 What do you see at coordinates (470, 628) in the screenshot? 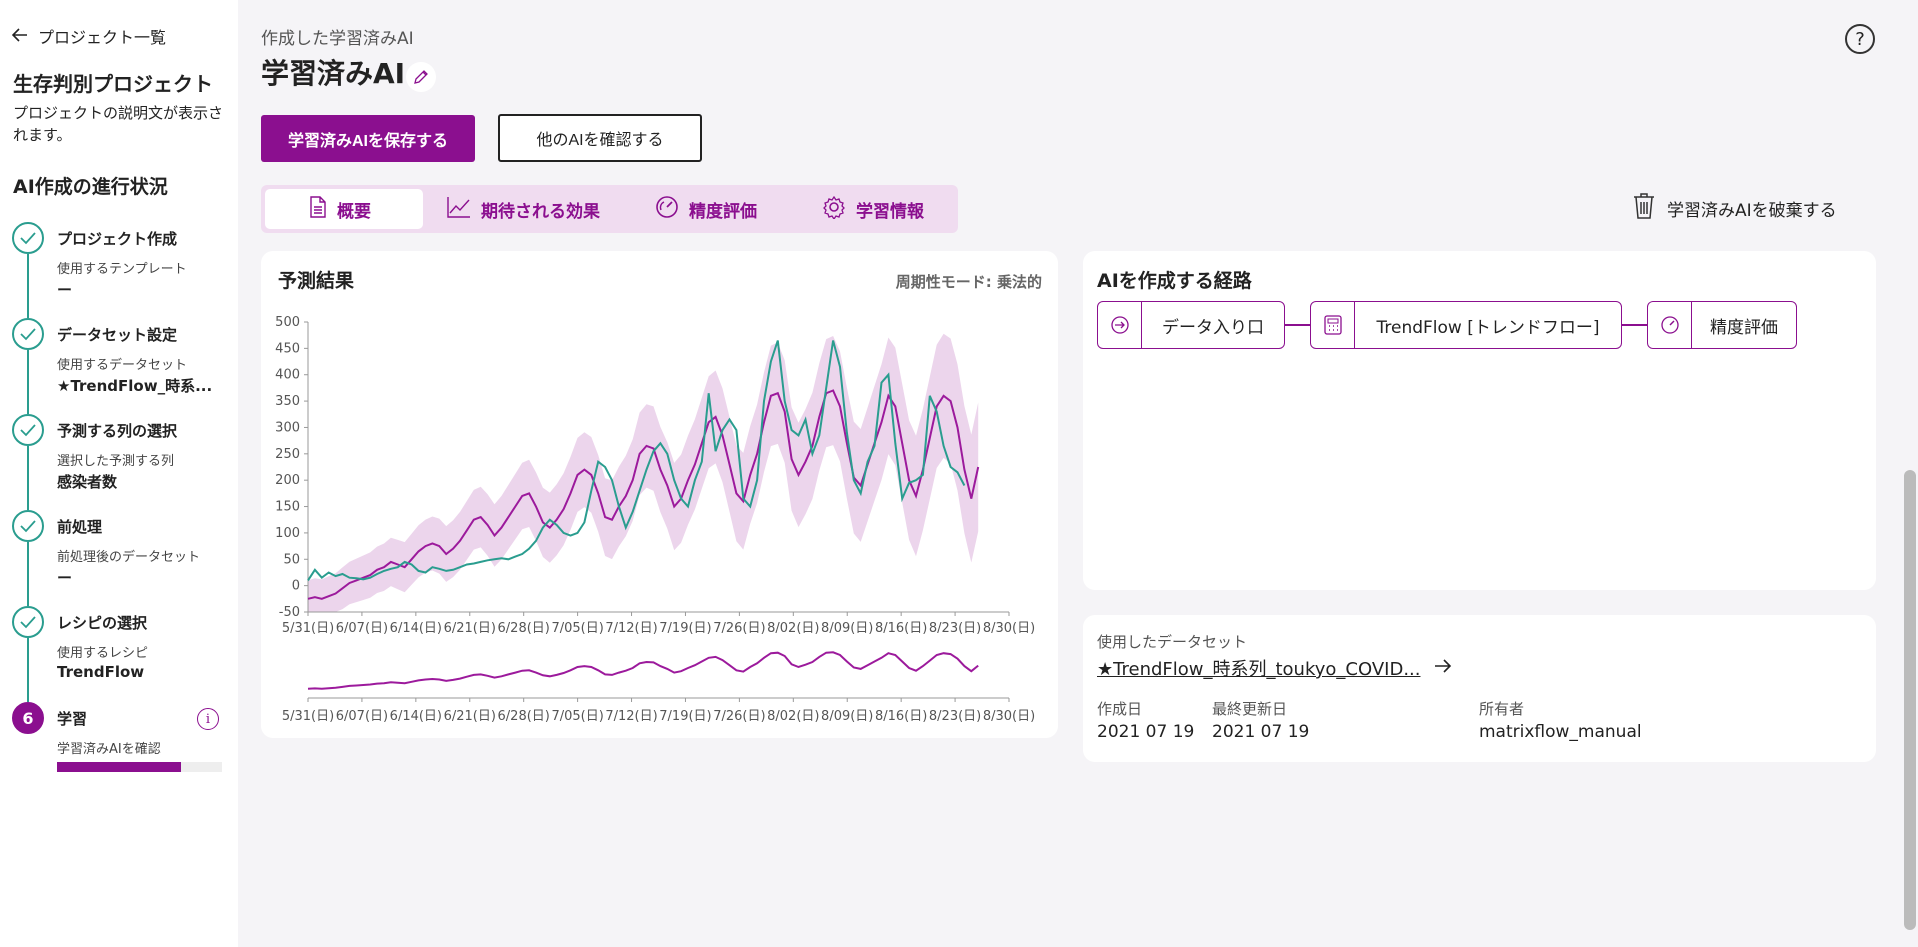
I see `x-tick-label: 6/21(日)` at bounding box center [470, 628].